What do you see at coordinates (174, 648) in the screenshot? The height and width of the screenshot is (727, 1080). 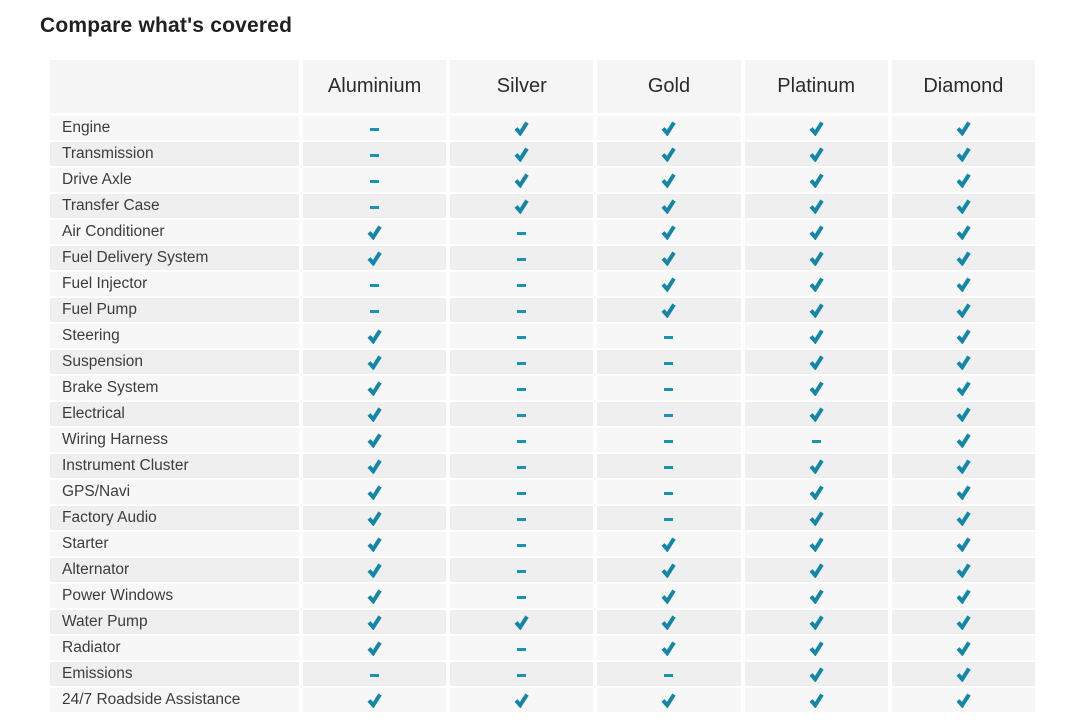 I see `row-label: Radiator` at bounding box center [174, 648].